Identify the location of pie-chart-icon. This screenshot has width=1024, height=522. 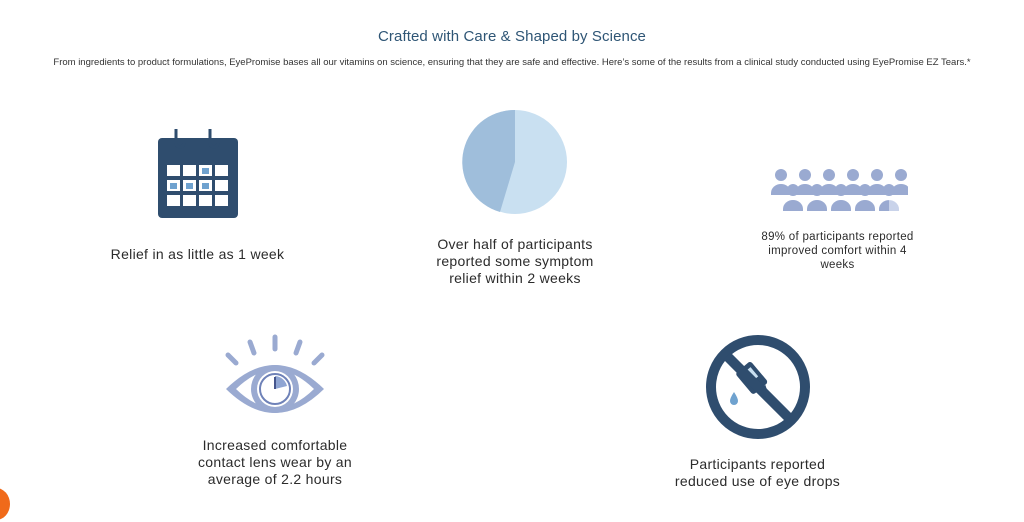
(514, 161).